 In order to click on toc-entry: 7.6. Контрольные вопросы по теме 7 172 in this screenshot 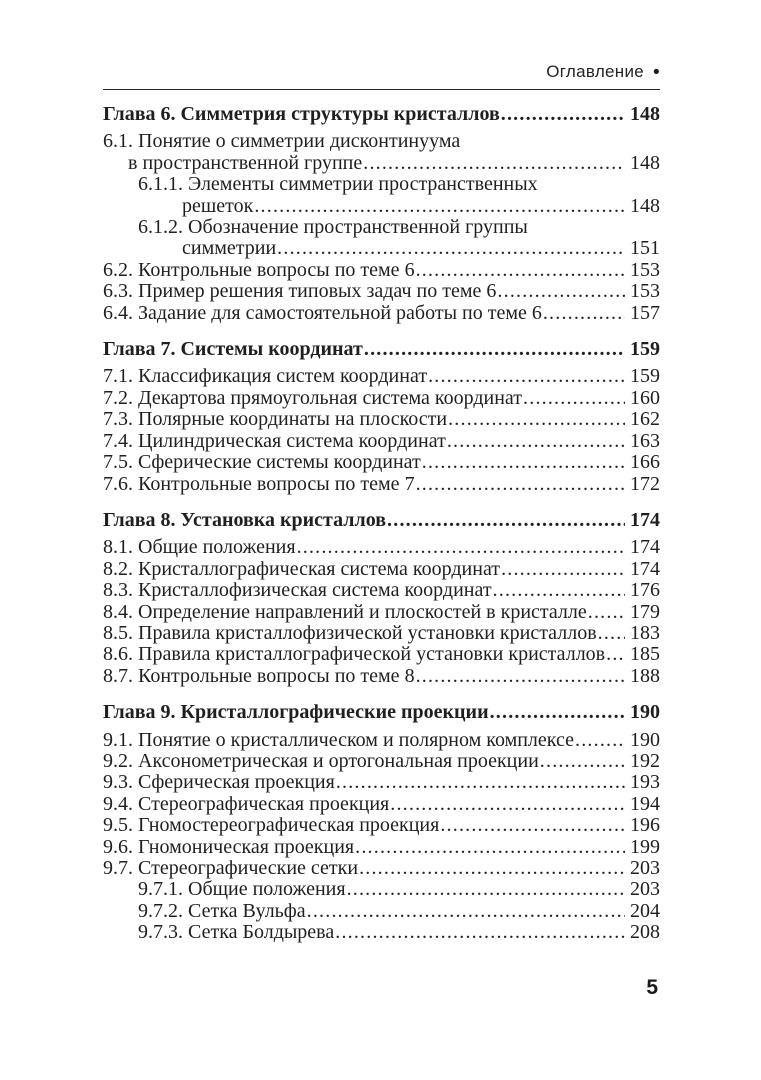, I will do `click(381, 483)`.